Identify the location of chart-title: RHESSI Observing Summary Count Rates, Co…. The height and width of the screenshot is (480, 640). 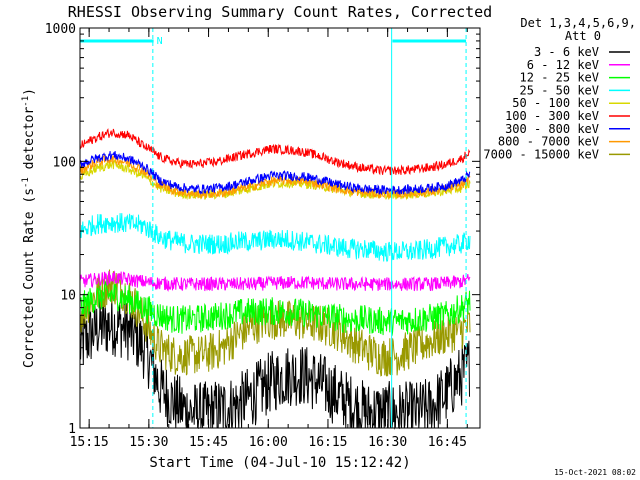
(280, 12).